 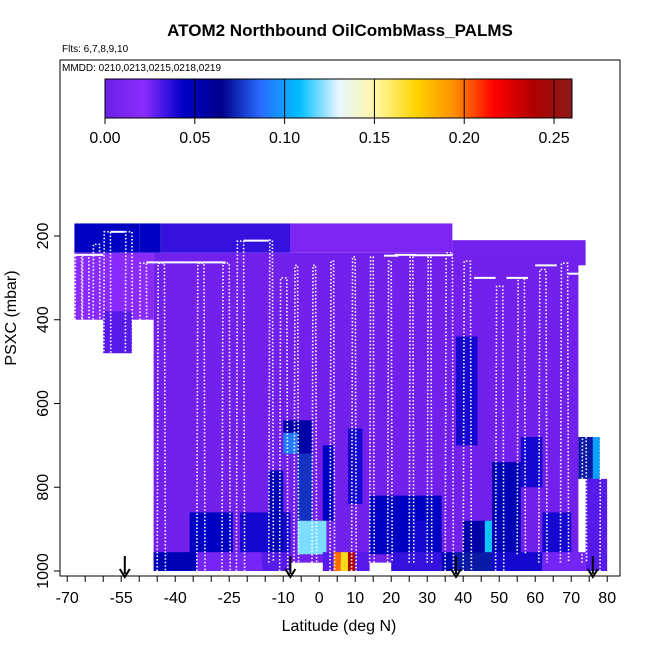 I want to click on x-tick-label: 70, so click(x=571, y=598).